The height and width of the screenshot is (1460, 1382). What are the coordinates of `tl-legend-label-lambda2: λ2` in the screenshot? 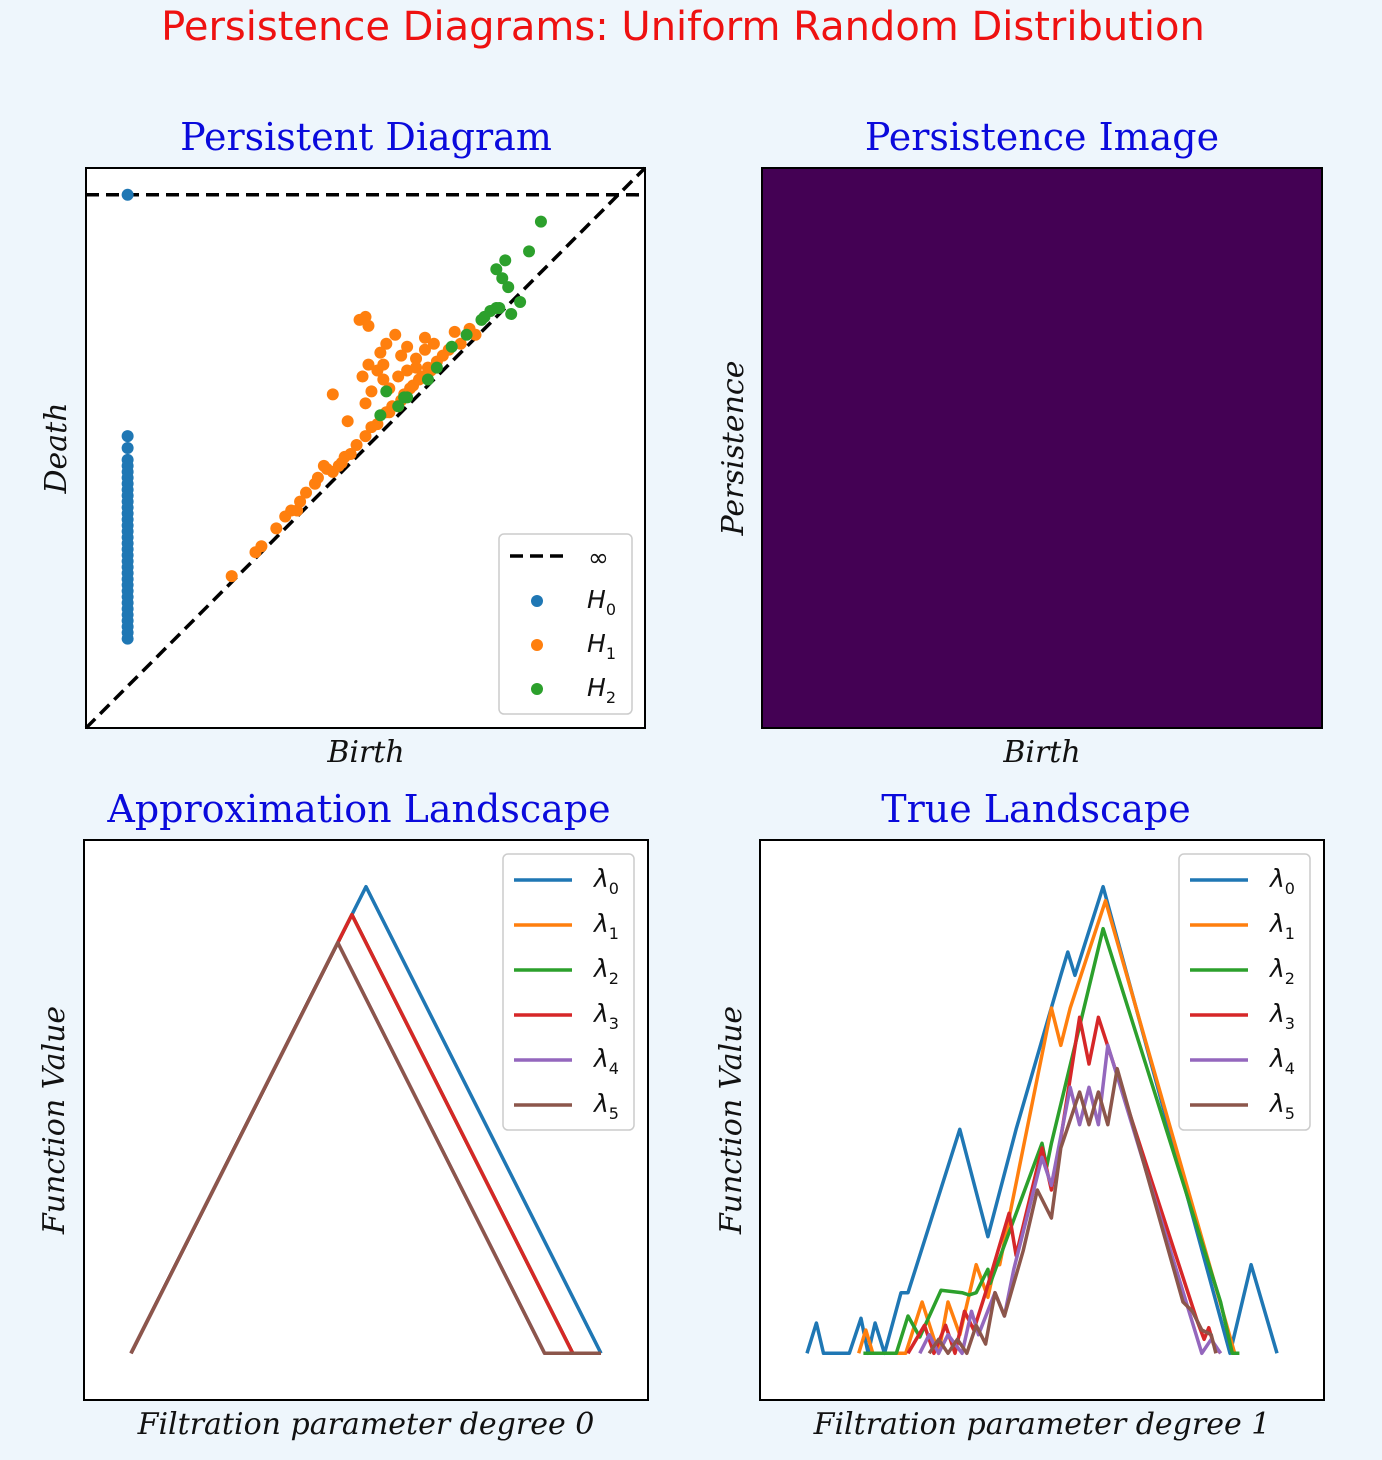 It's located at (1281, 971).